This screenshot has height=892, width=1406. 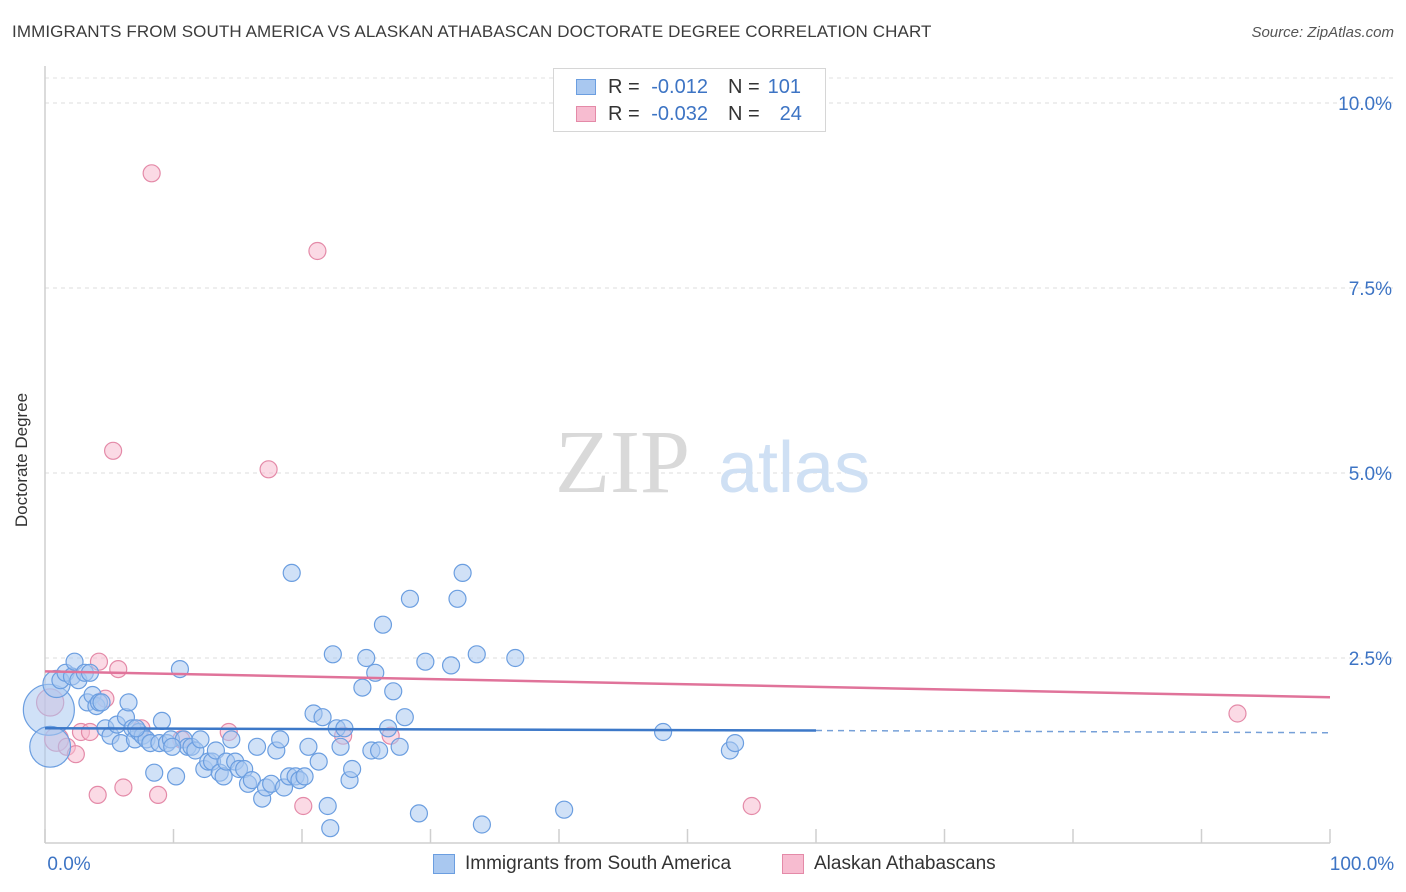 I want to click on bottom-legend-pink: Alaskan Athabascans, so click(x=889, y=864).